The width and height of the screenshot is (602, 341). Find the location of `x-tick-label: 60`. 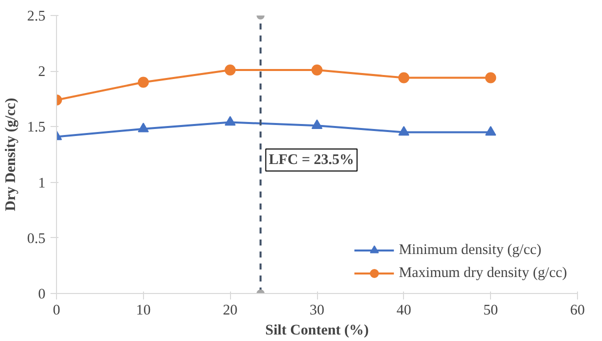

x-tick-label: 60 is located at coordinates (577, 310).